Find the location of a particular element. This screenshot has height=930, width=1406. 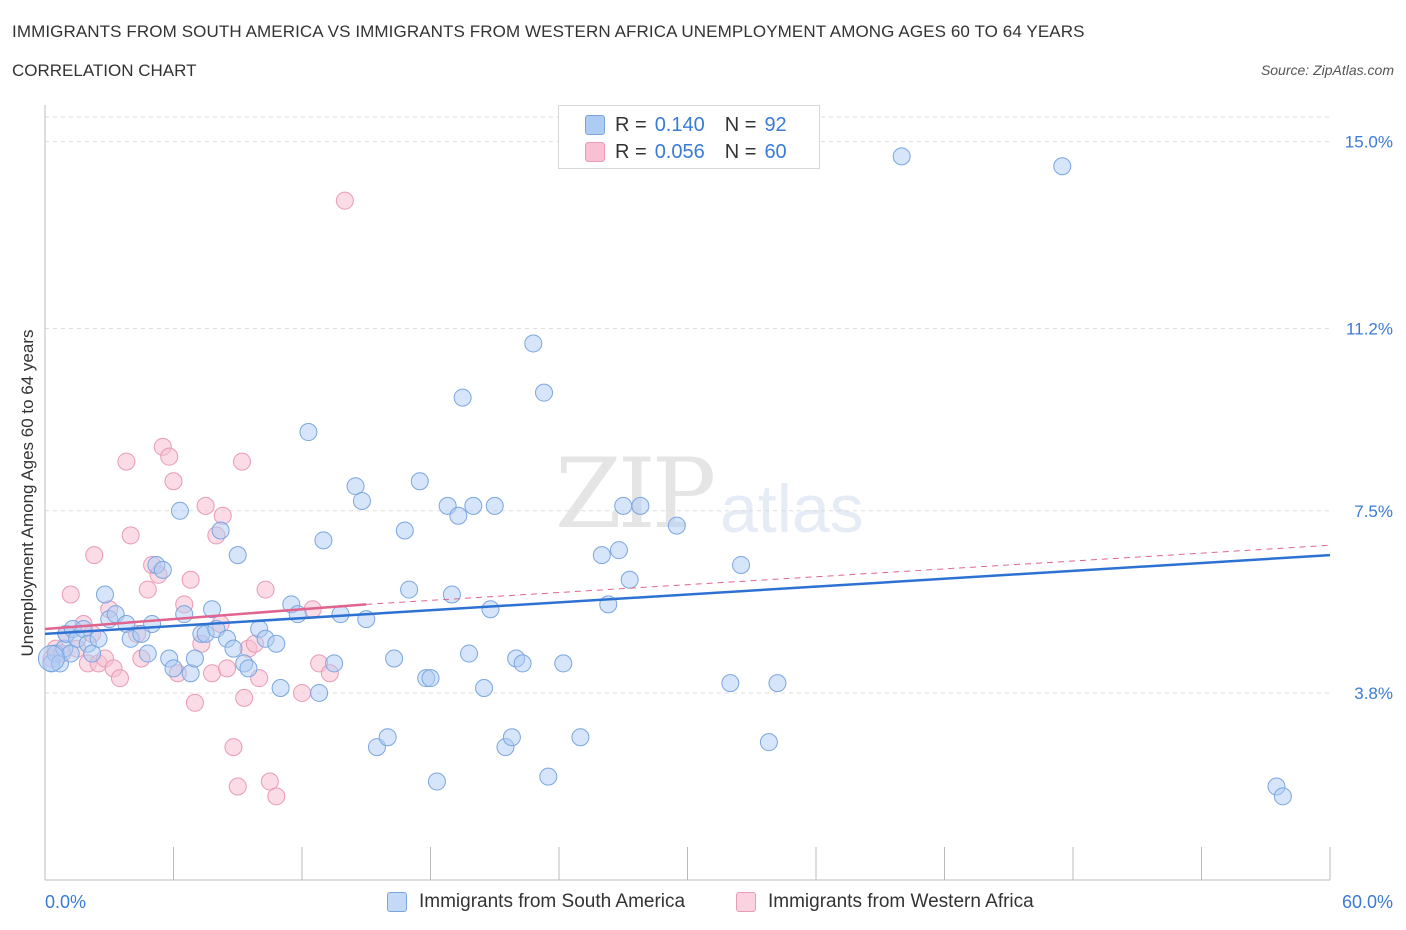

legend-row-south-america: R = 0.140 N = 92 is located at coordinates (686, 125).